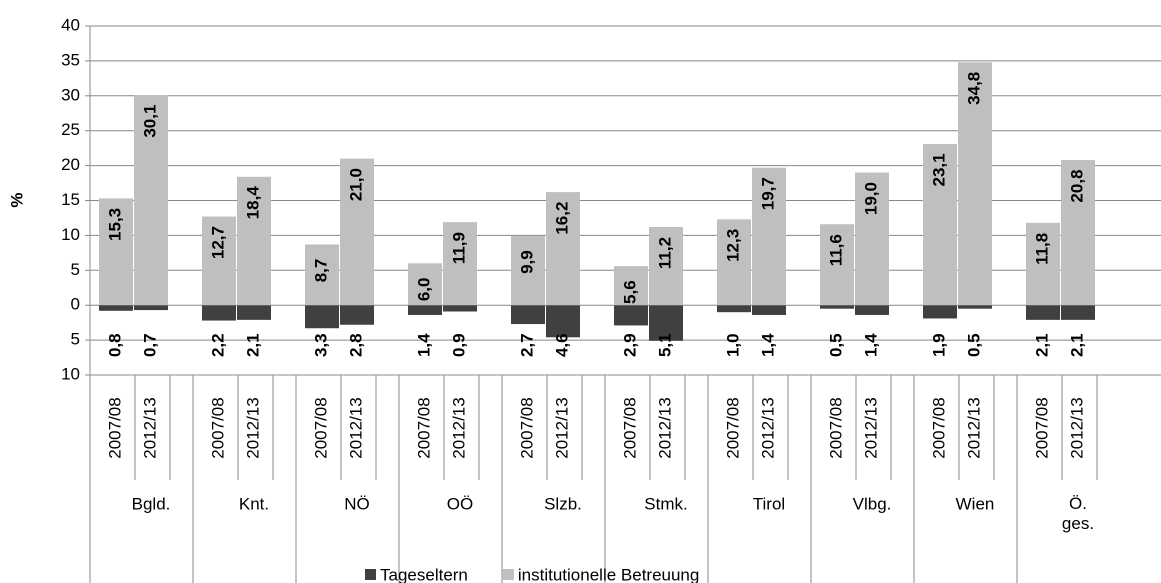  What do you see at coordinates (870, 198) in the screenshot?
I see `value-label: 19,0` at bounding box center [870, 198].